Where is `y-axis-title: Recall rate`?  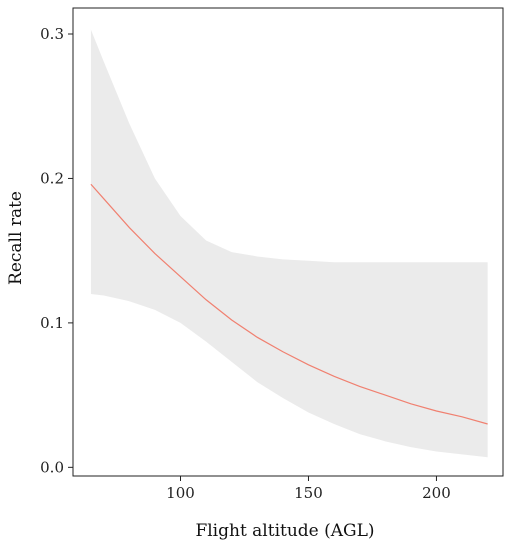
y-axis-title: Recall rate is located at coordinates (16, 238).